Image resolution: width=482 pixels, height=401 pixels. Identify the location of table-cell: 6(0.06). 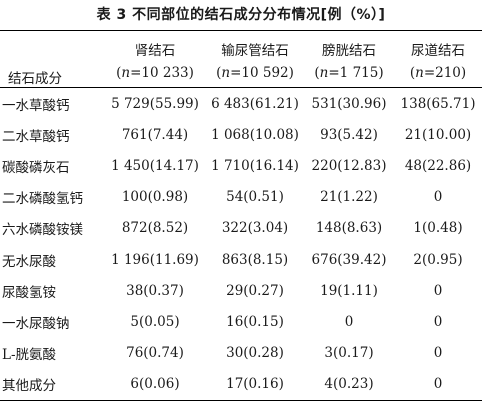
(155, 384).